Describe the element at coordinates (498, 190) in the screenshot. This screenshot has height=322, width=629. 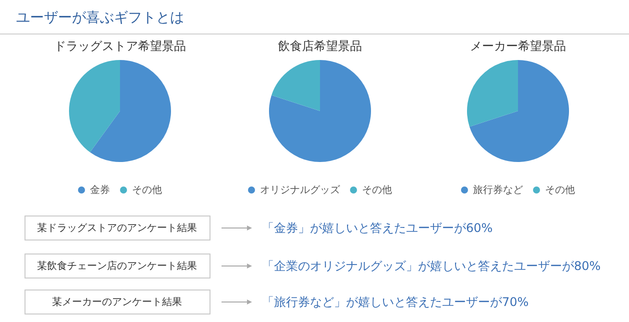
I see `slice-label: 旅行券など` at that location.